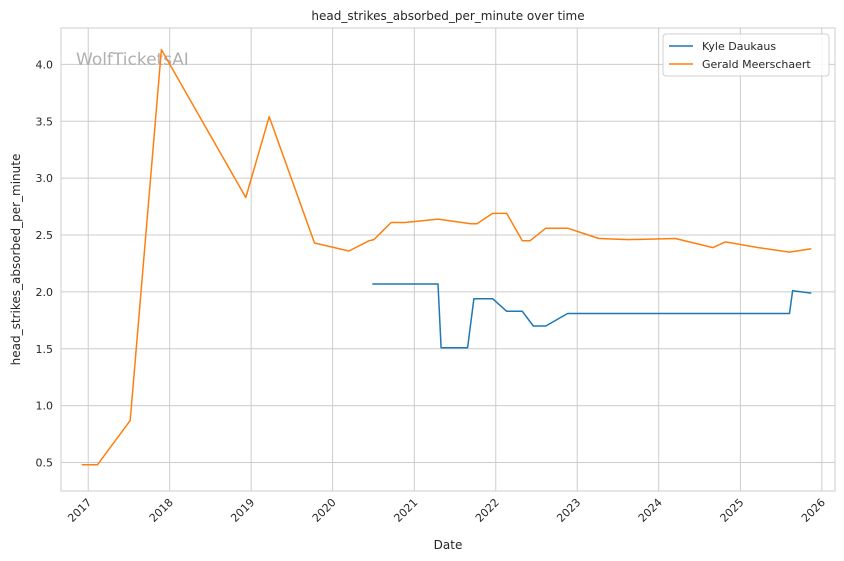 The height and width of the screenshot is (561, 844). I want to click on x-tick-label: 2018, so click(161, 510).